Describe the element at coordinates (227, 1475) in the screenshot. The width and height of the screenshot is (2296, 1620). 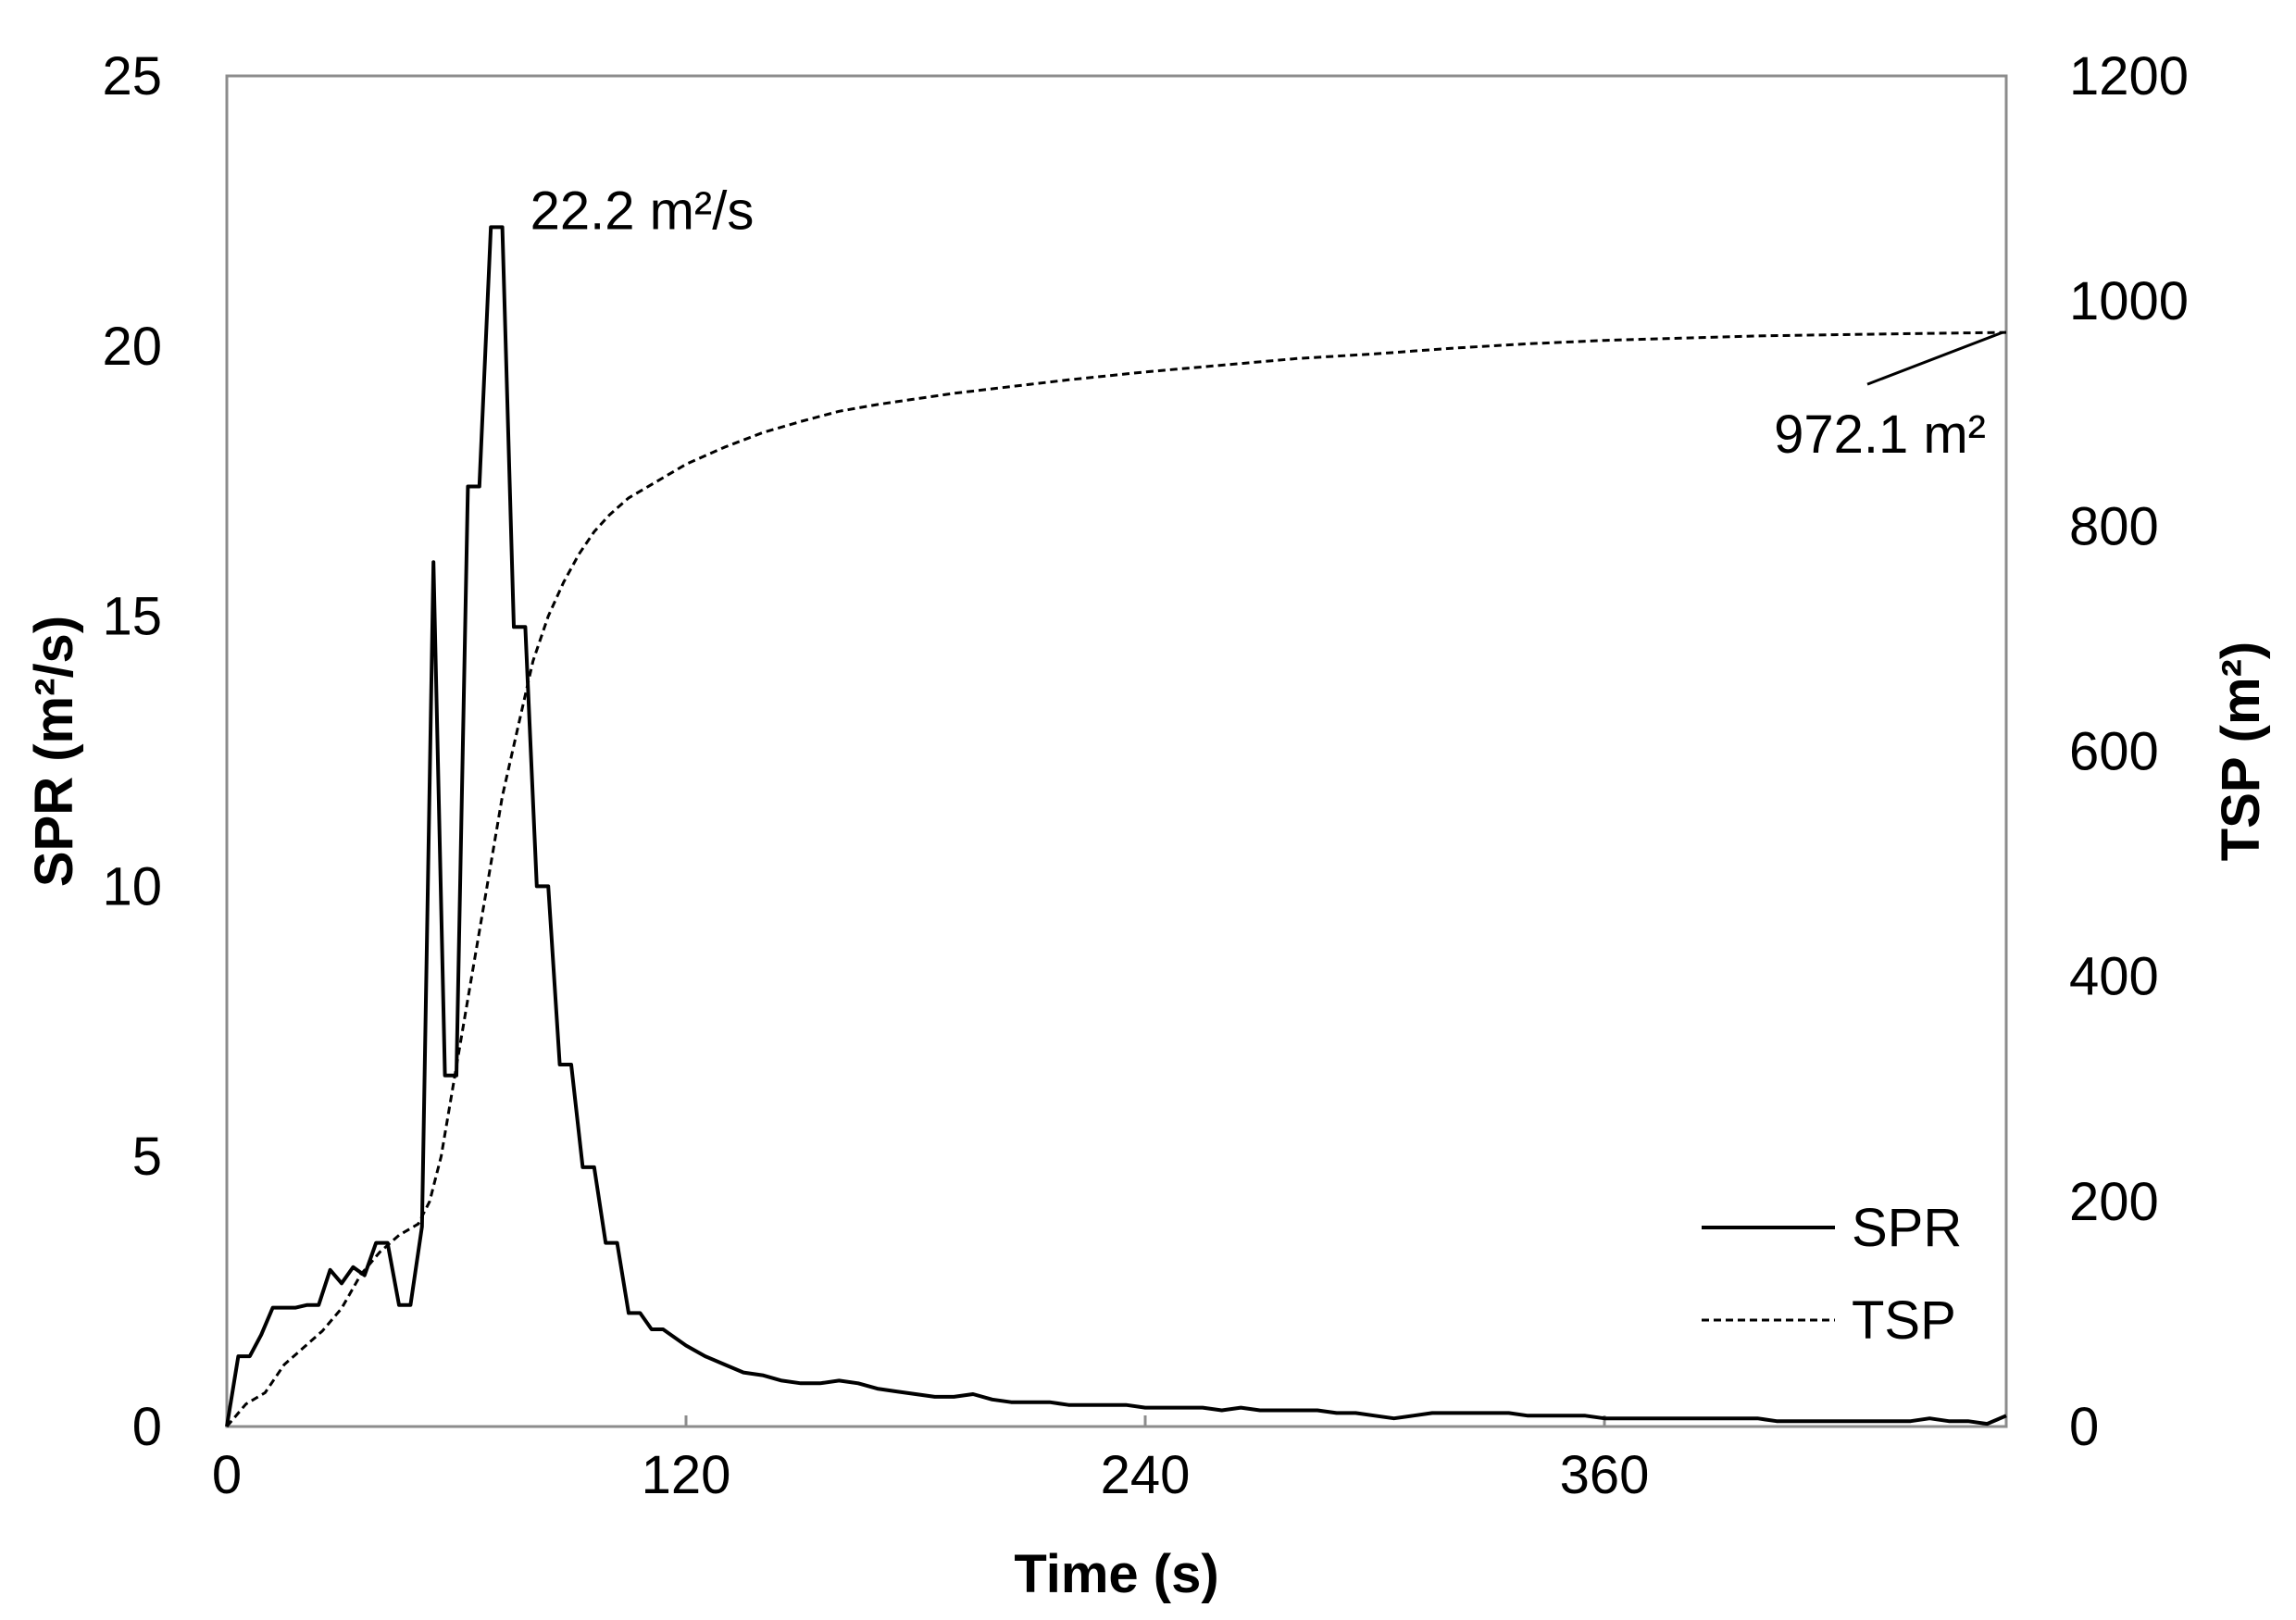
I see `x-tick-label: 0` at that location.